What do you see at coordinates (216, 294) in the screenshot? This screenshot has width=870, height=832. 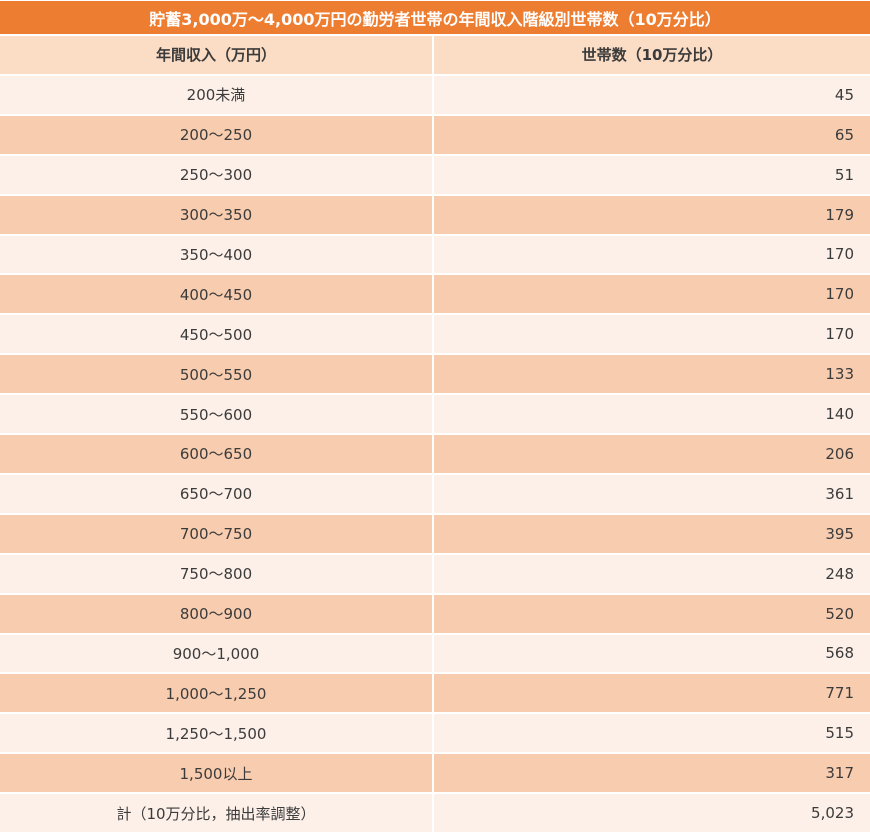 I see `income-cell: 400～450` at bounding box center [216, 294].